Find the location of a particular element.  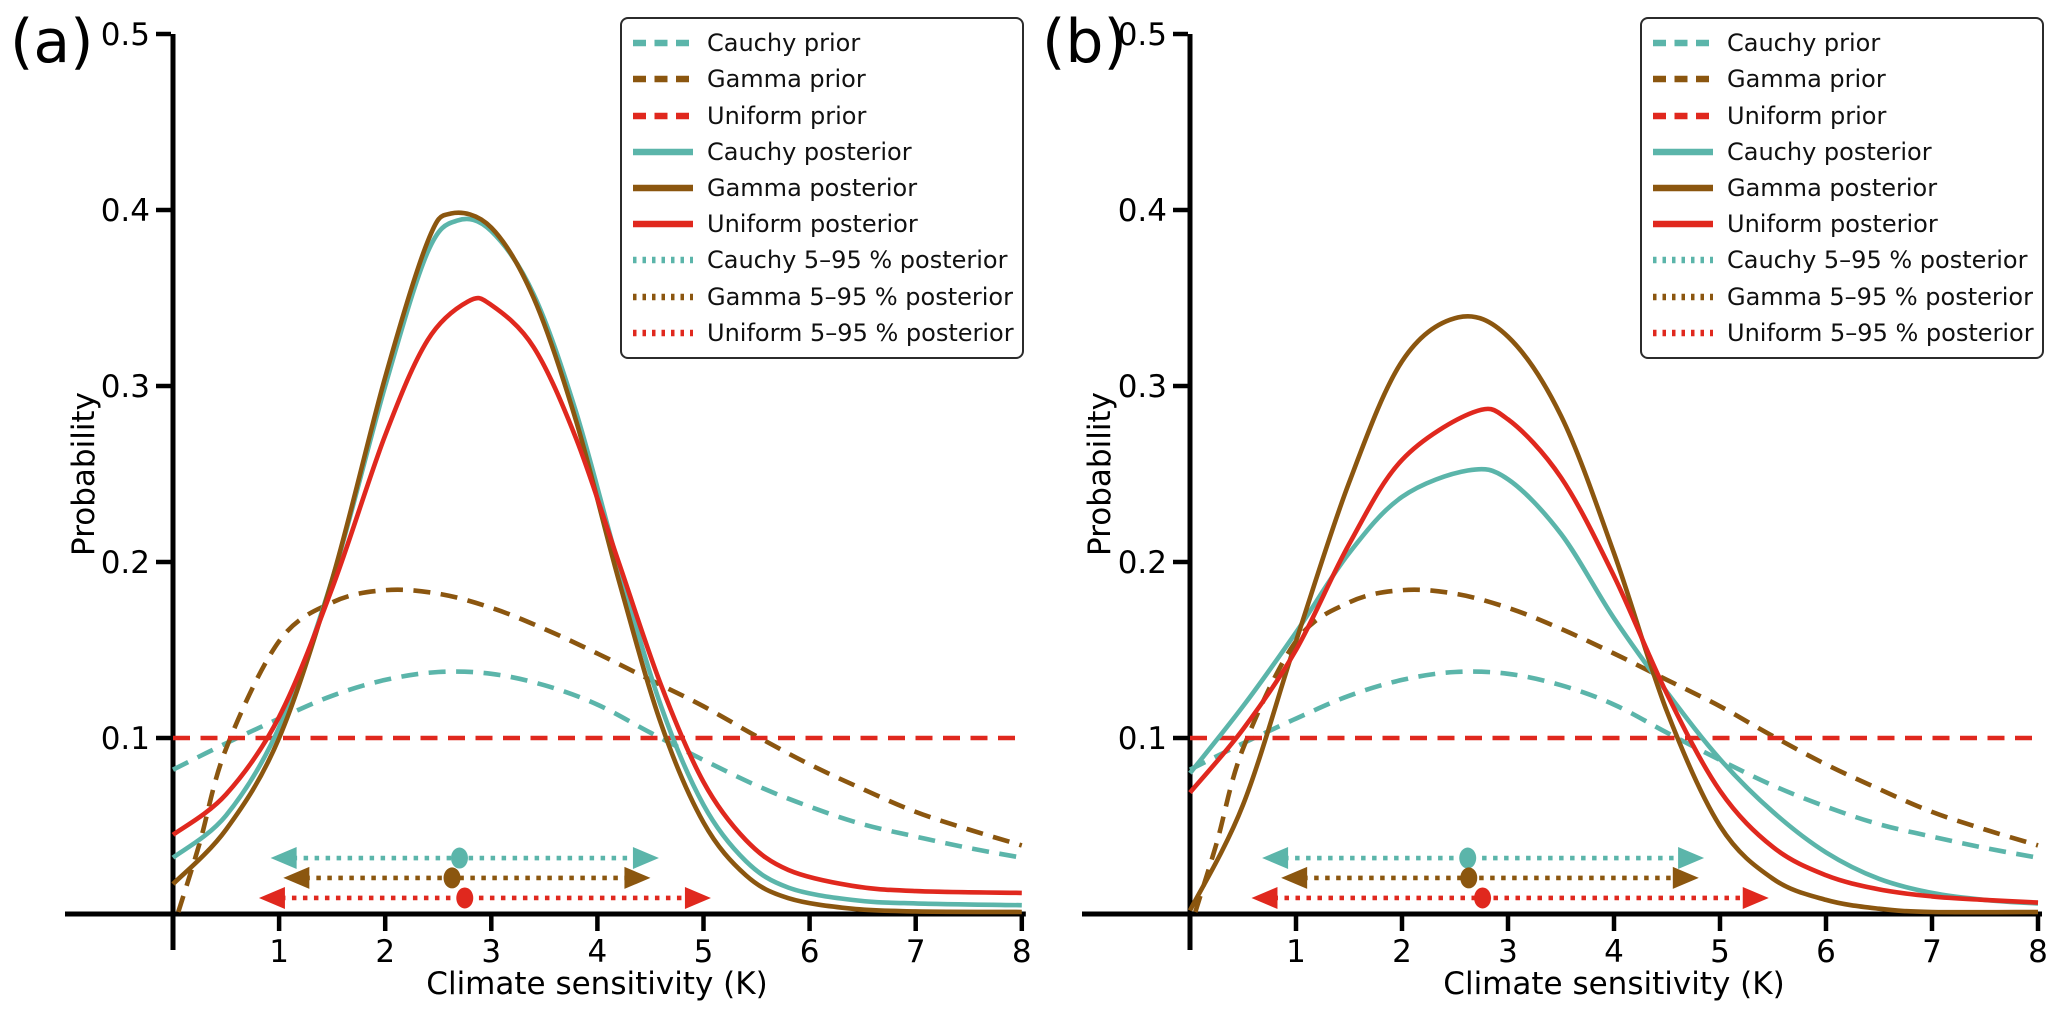

x-tick-label: 3 is located at coordinates (1508, 952).